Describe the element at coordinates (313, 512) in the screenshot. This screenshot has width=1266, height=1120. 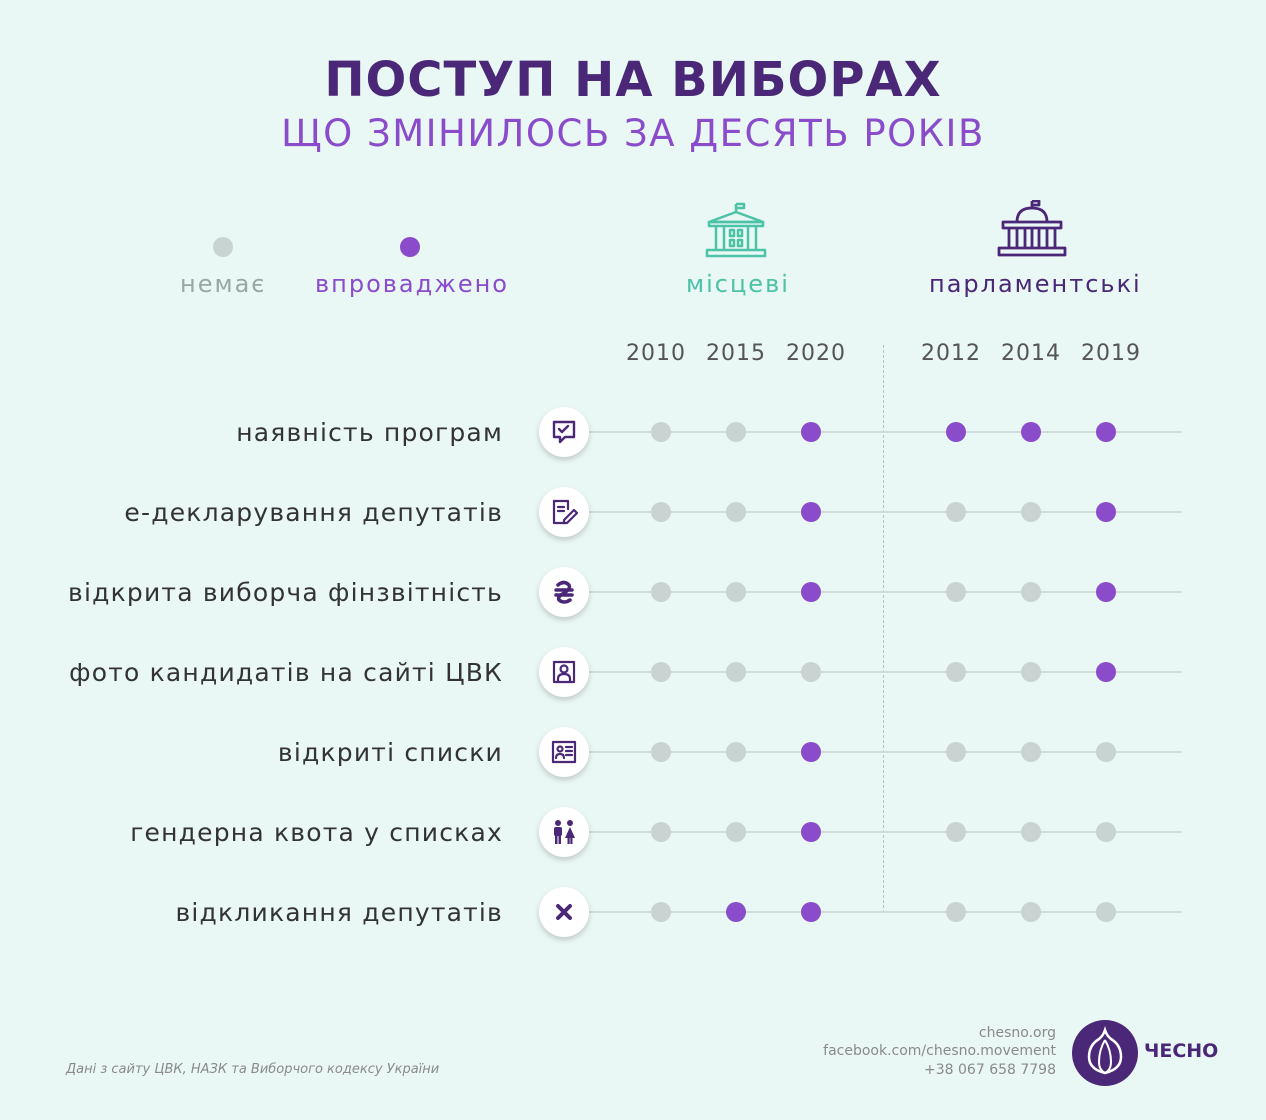
I see `row-label: е-декларування депутатів` at that location.